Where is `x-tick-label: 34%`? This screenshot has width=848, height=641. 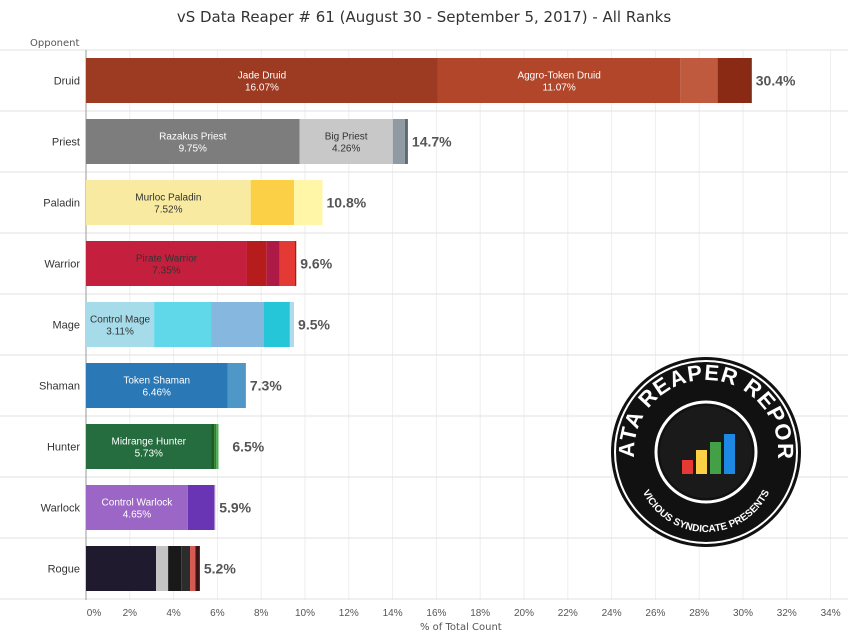 x-tick-label: 34% is located at coordinates (831, 613).